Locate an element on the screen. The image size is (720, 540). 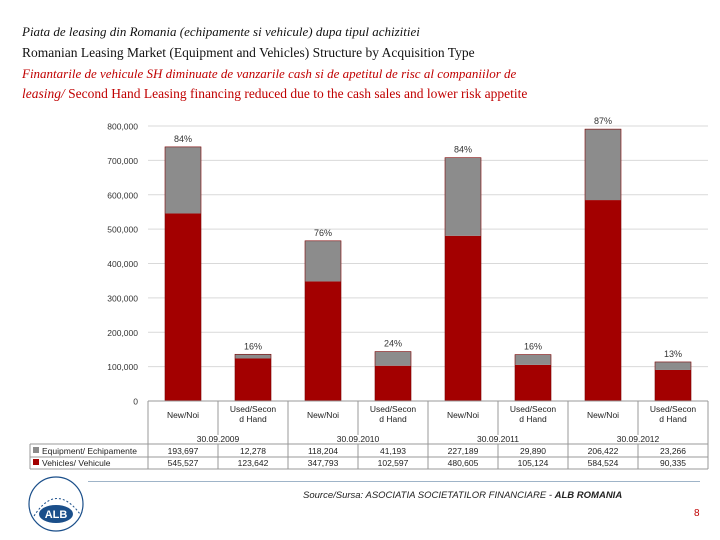
y-tick-label: 200,000 is located at coordinates (122, 333).